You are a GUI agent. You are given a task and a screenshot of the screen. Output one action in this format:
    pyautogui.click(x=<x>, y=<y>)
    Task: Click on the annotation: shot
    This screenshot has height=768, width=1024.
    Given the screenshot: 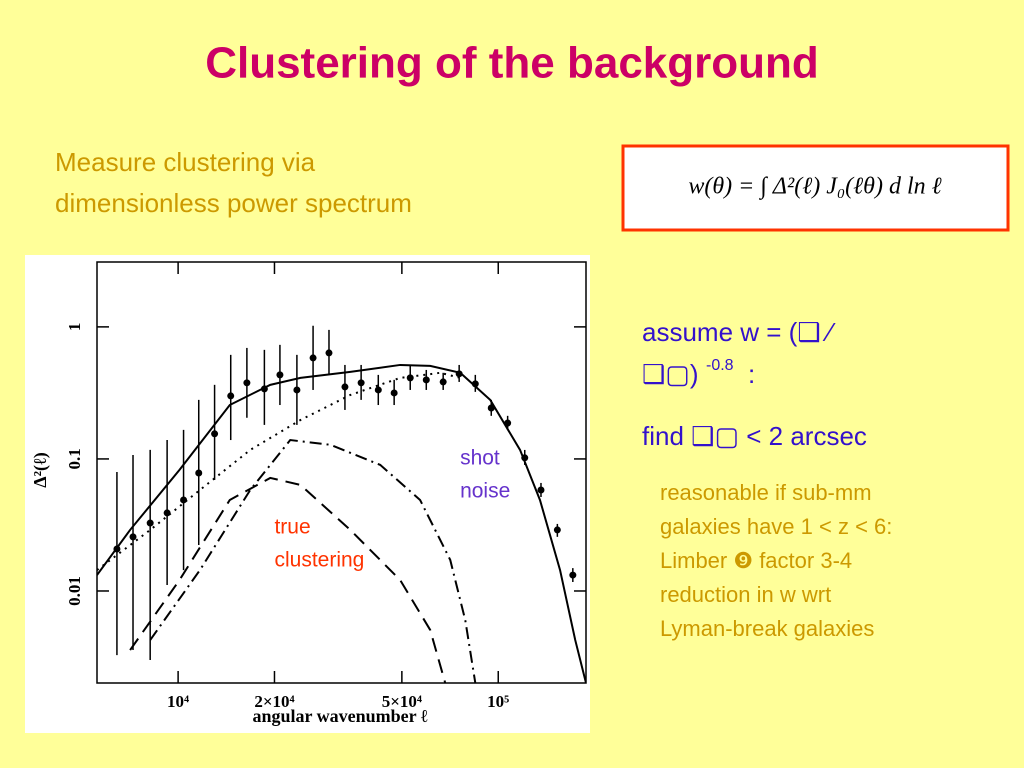 What is the action you would take?
    pyautogui.click(x=480, y=457)
    